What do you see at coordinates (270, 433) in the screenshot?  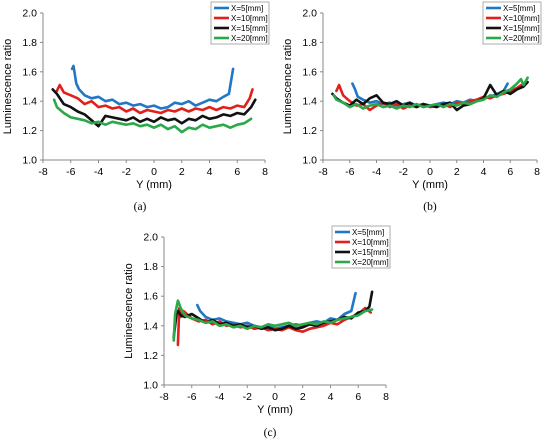 I see `panel-label: (c)` at bounding box center [270, 433].